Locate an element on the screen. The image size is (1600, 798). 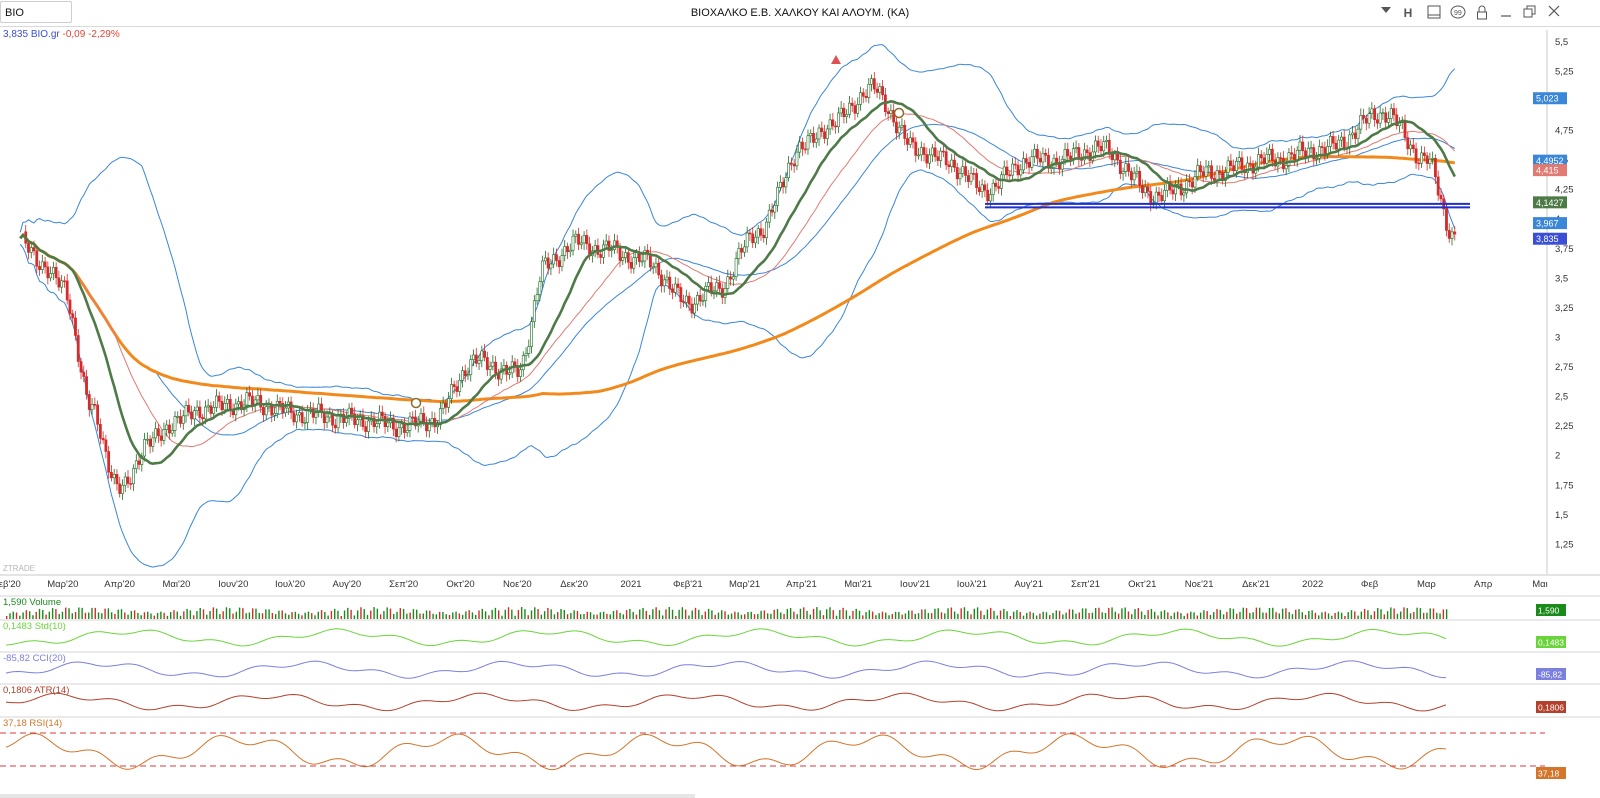
chevron-down-icon is located at coordinates (1386, 13).